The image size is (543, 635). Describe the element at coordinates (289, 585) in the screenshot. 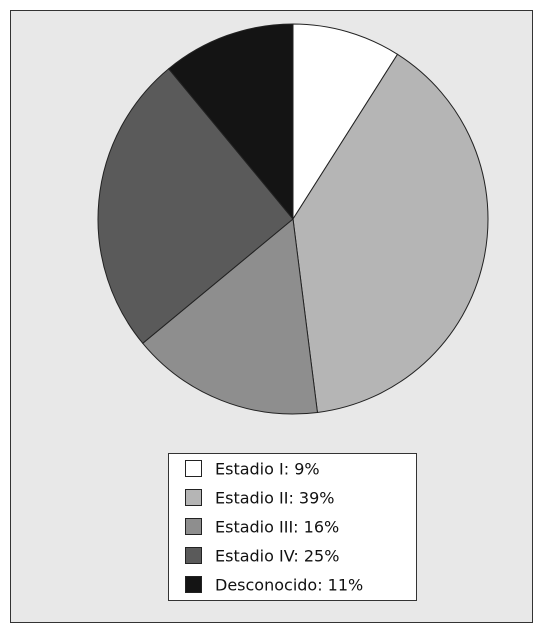

I see `legend-label: Desconocido: 11%` at that location.